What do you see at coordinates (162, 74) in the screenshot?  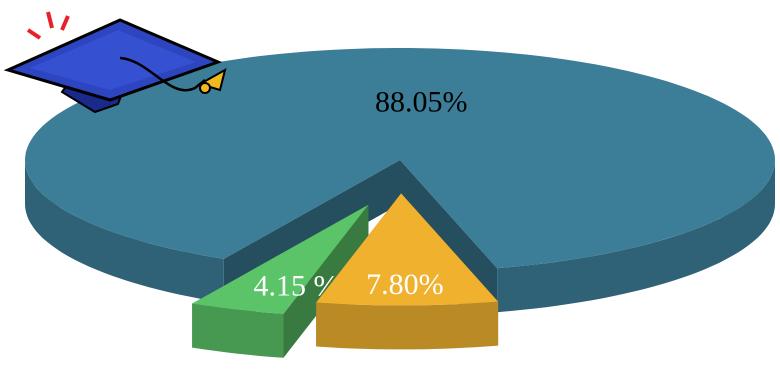 I see `tassel-cord` at bounding box center [162, 74].